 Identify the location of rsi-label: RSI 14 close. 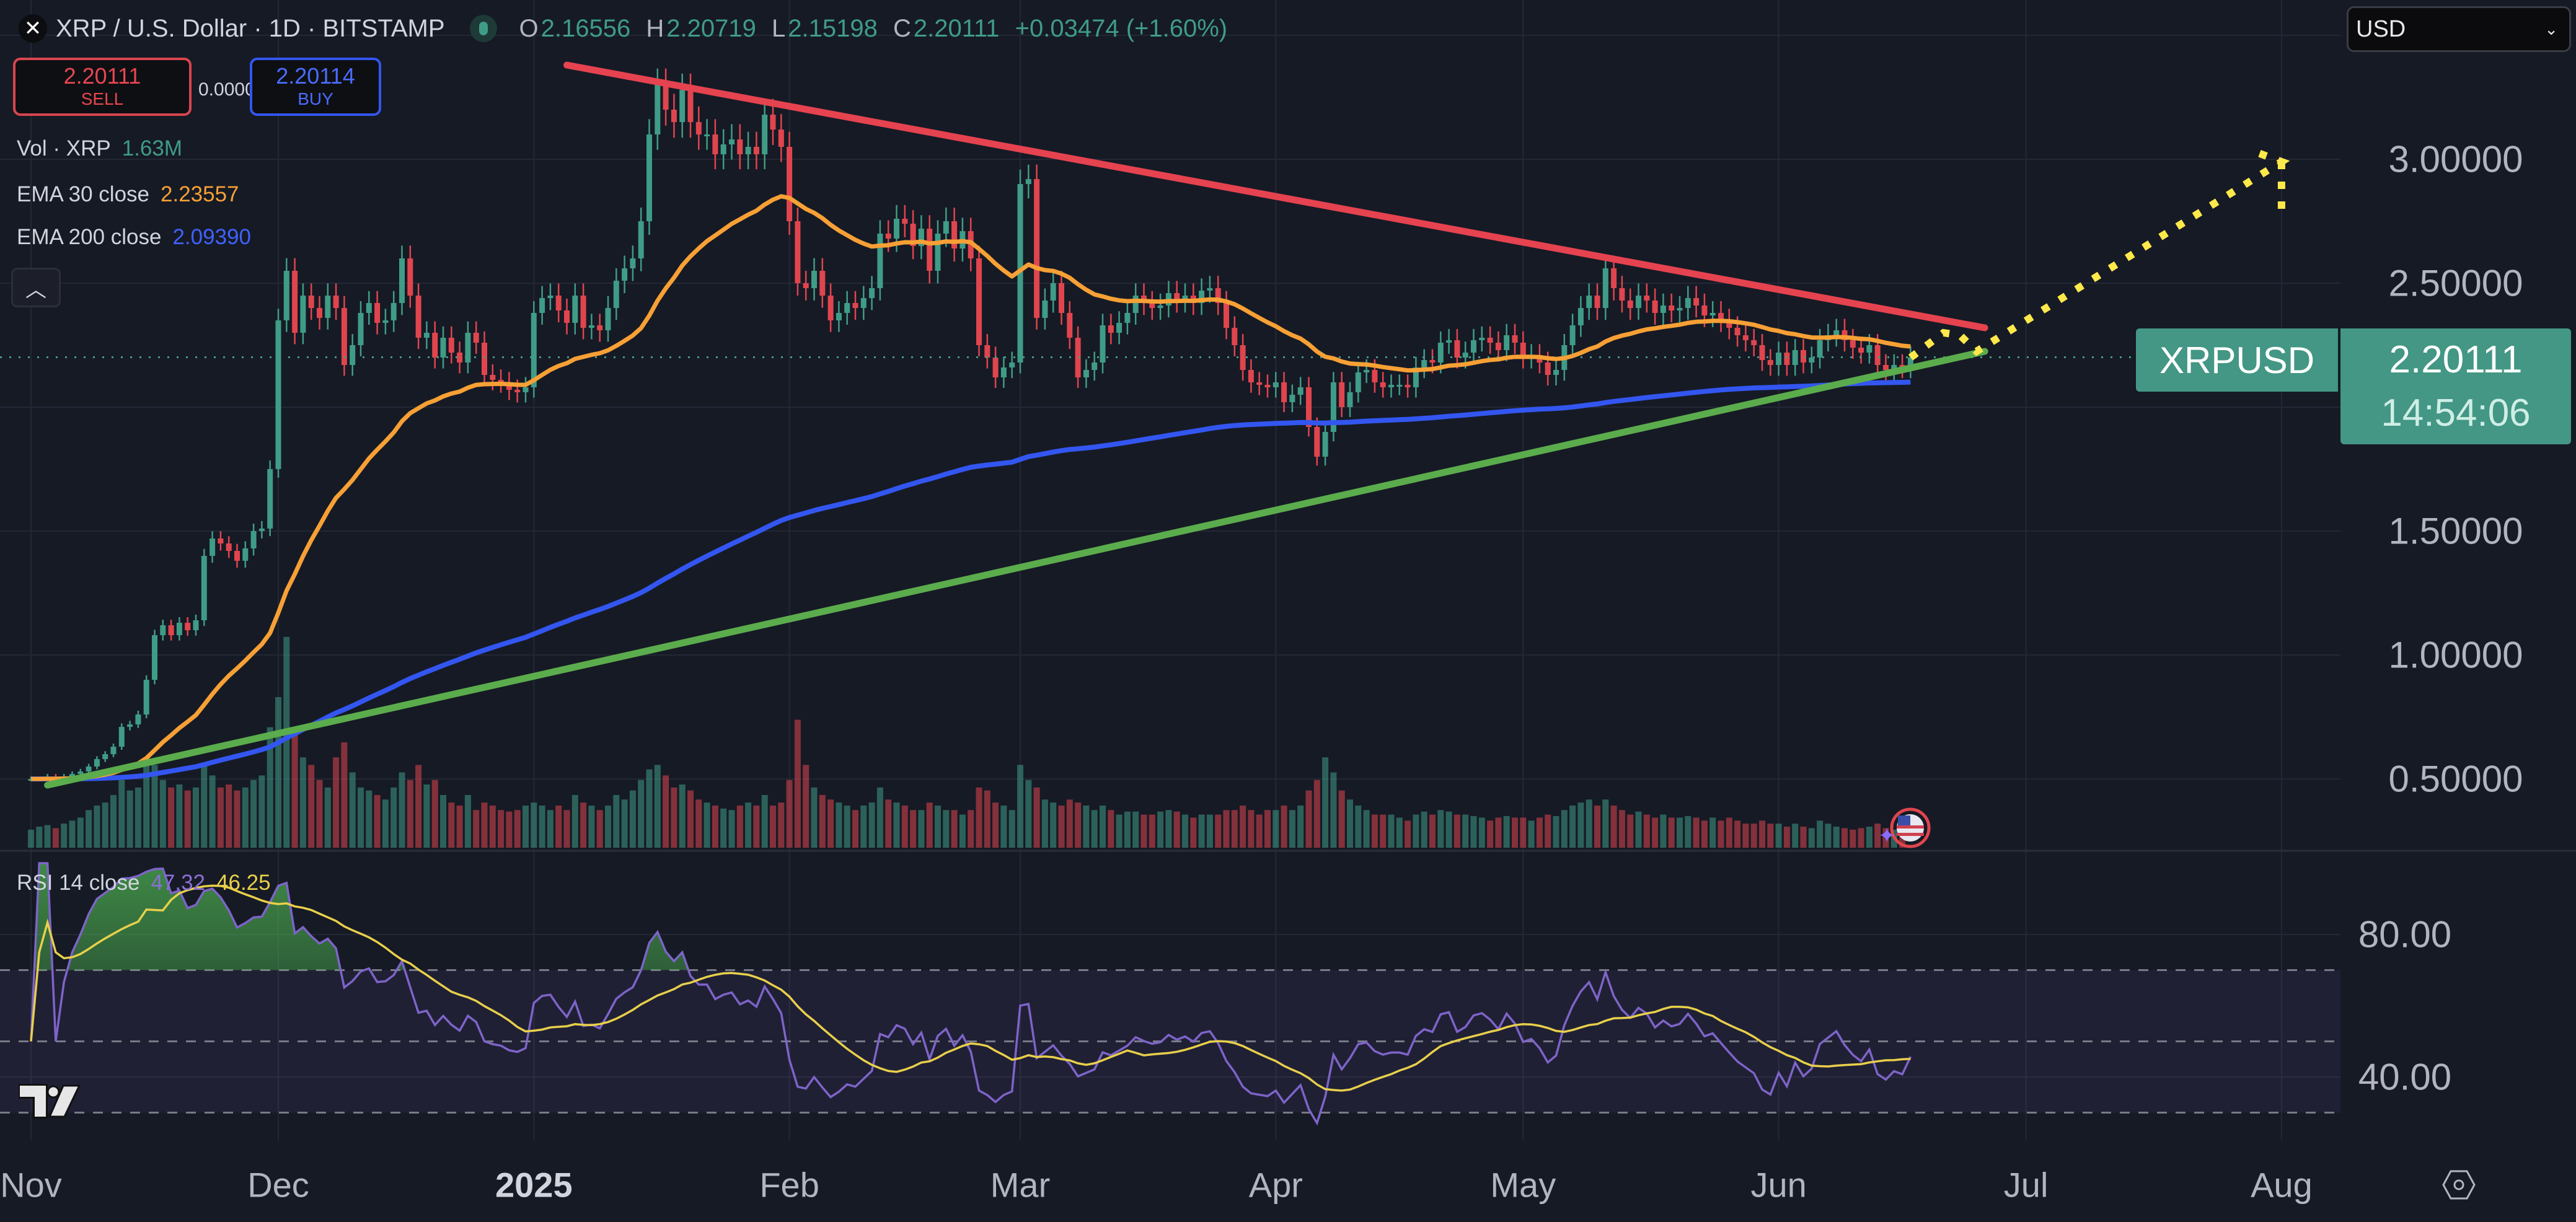
(78, 883).